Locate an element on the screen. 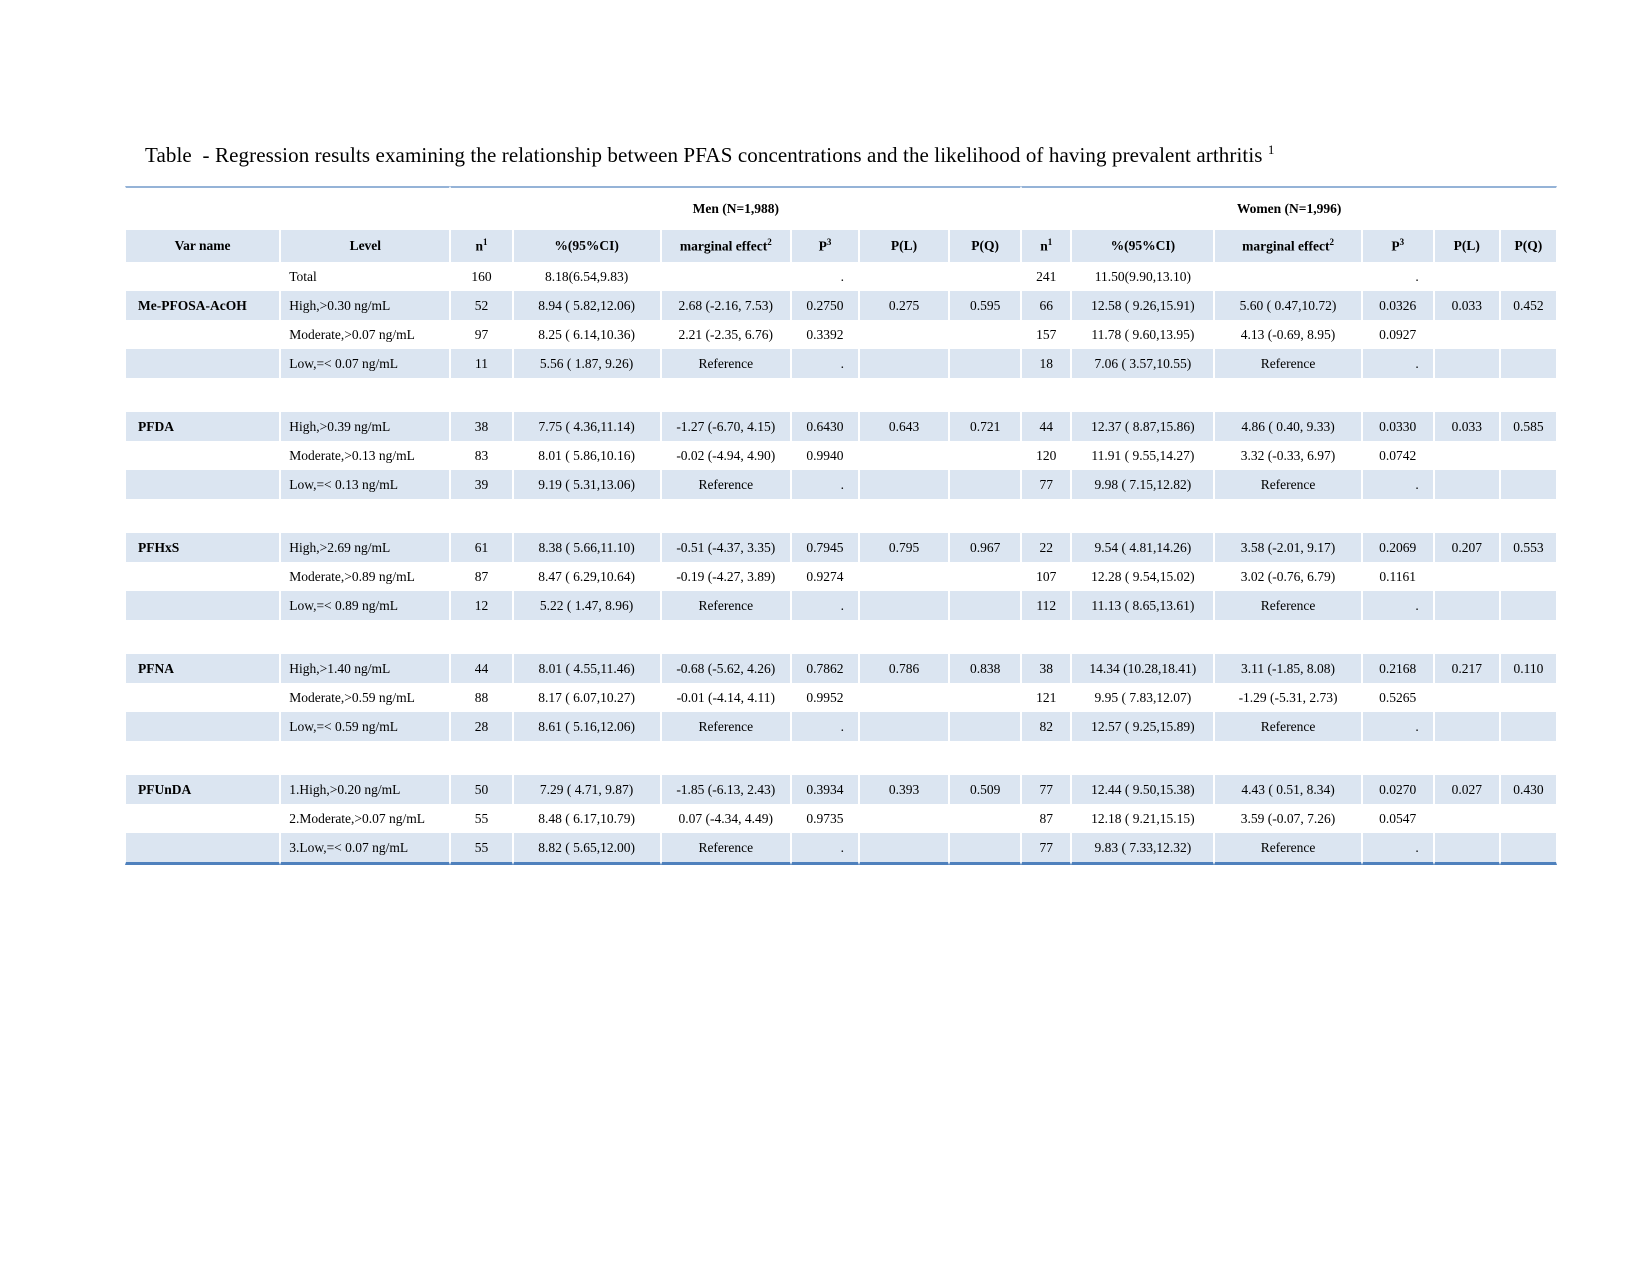 The height and width of the screenshot is (1275, 1650). group-header-spacer is located at coordinates (288, 208).